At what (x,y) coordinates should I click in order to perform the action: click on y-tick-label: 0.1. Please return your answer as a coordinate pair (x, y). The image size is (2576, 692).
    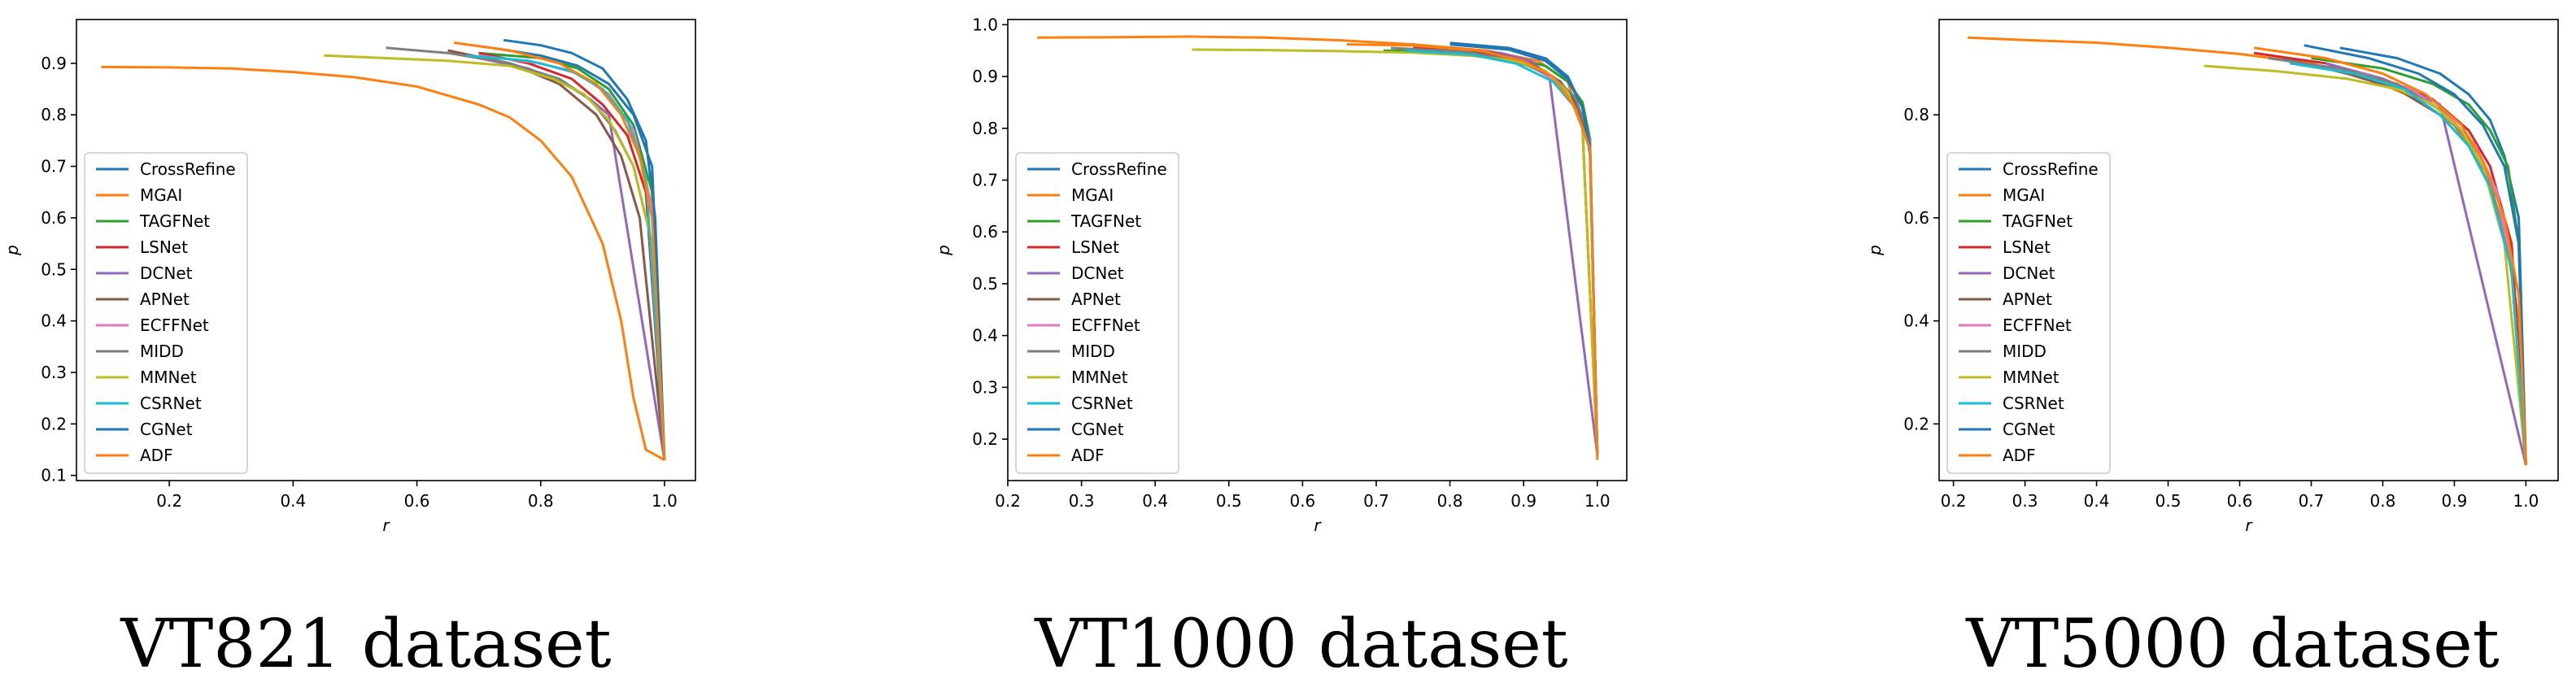
    Looking at the image, I should click on (54, 475).